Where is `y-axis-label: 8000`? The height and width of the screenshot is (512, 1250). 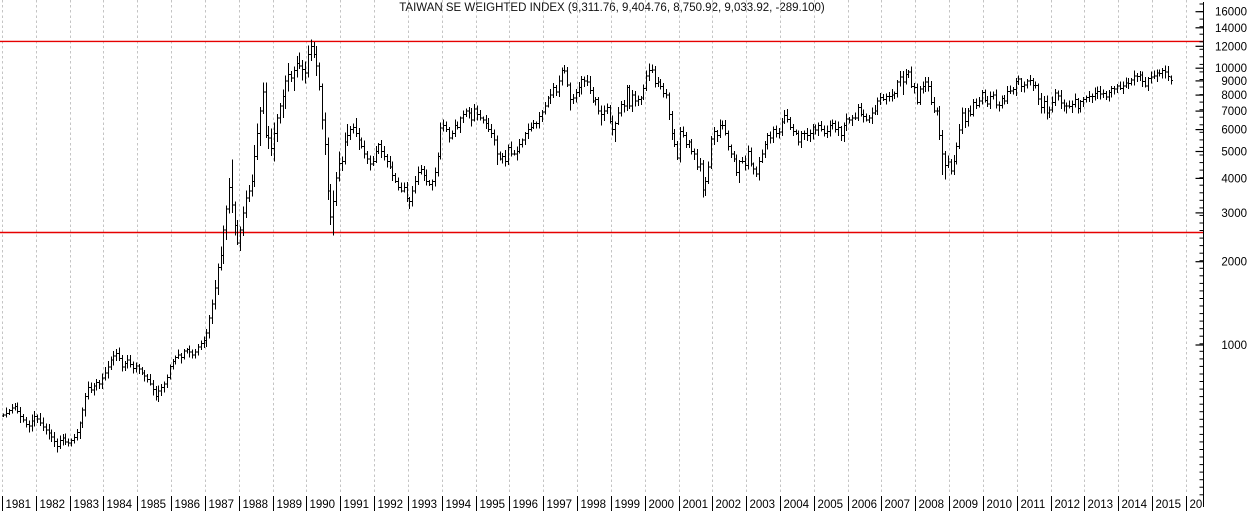
y-axis-label: 8000 is located at coordinates (1234, 96).